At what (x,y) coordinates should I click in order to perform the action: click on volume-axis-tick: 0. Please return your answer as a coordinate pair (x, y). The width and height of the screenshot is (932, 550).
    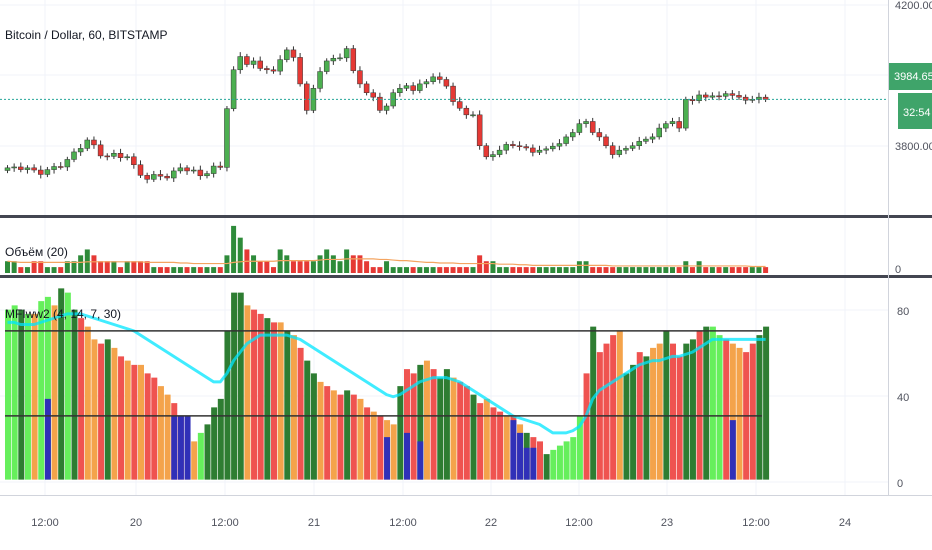
    Looking at the image, I should click on (898, 270).